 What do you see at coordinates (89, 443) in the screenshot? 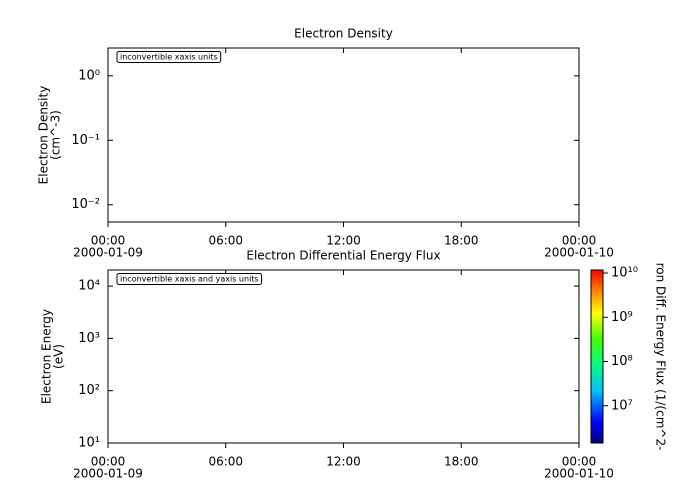
I see `y-tick-label: 10¹` at bounding box center [89, 443].